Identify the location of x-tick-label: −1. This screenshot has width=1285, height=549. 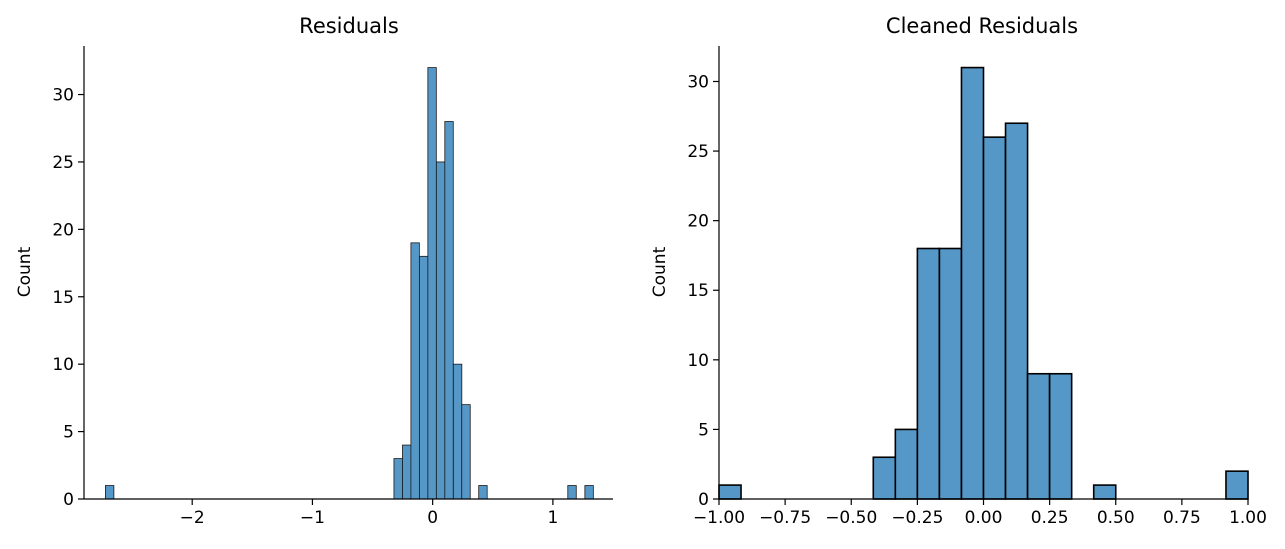
(312, 518).